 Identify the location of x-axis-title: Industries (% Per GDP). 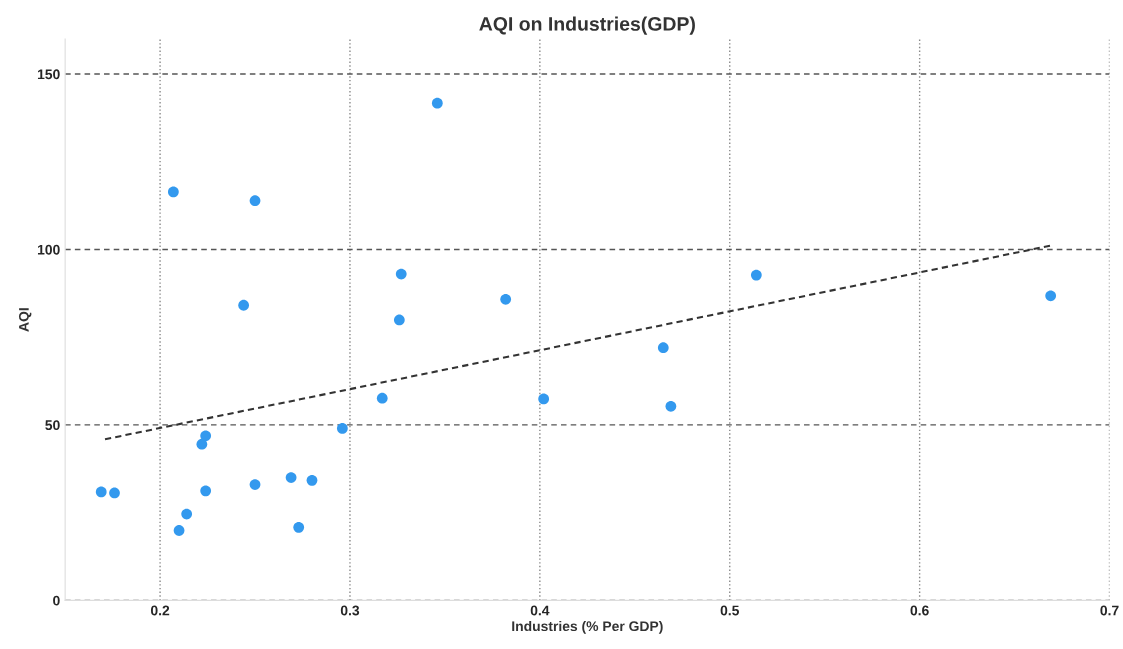
(587, 627).